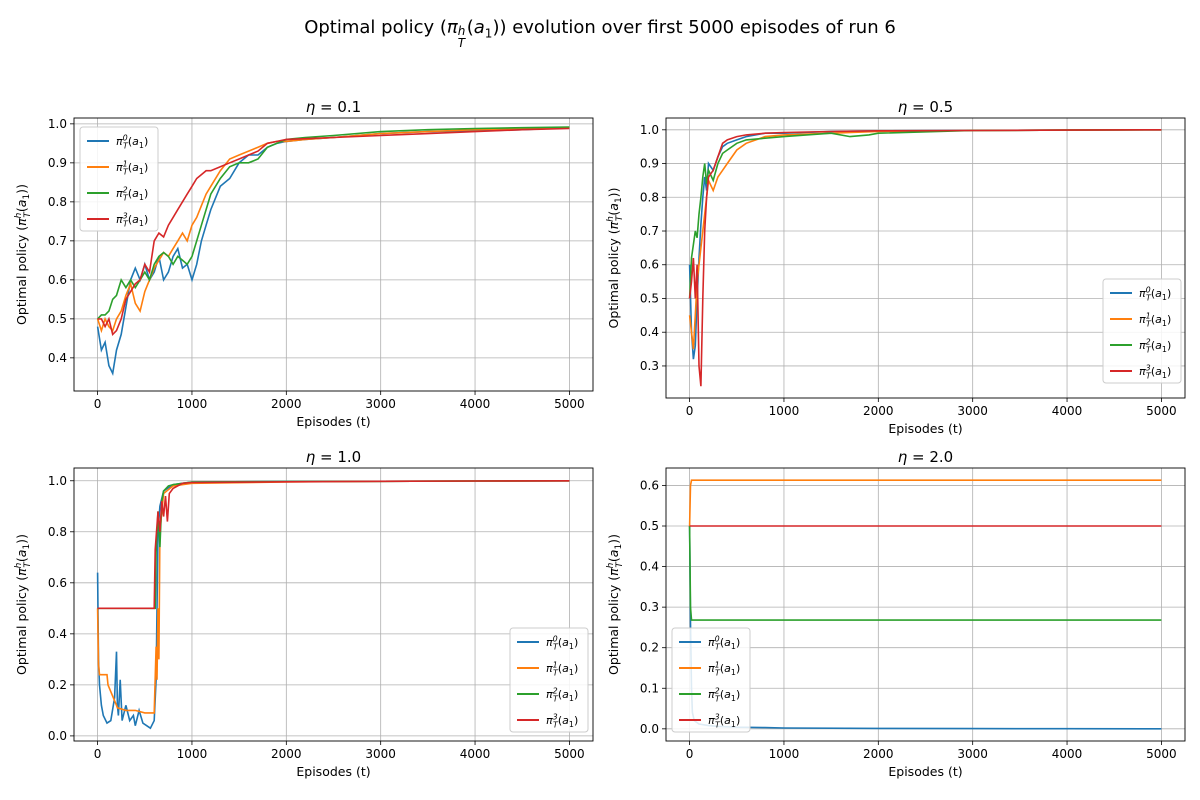 The image size is (1200, 800). Describe the element at coordinates (649, 648) in the screenshot. I see `y-tick-label: 0.2` at that location.